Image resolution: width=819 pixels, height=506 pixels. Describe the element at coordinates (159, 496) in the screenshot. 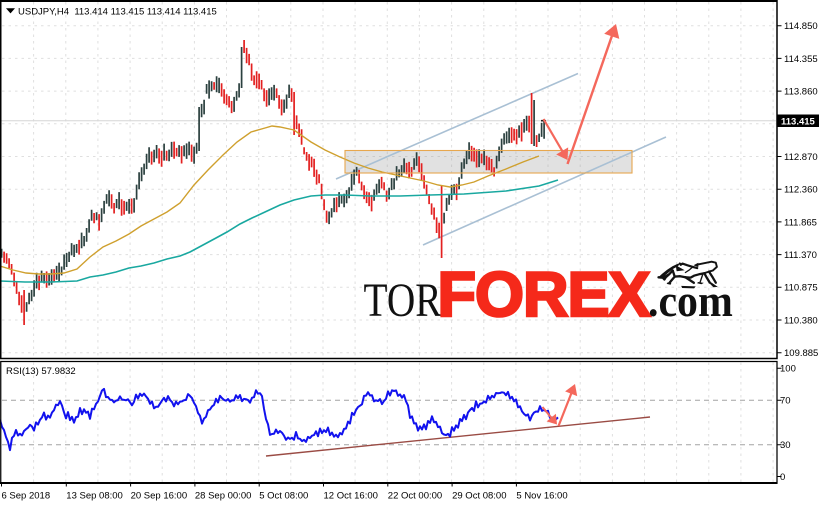

I see `svg-text: 20 Sep 16:00` at that location.